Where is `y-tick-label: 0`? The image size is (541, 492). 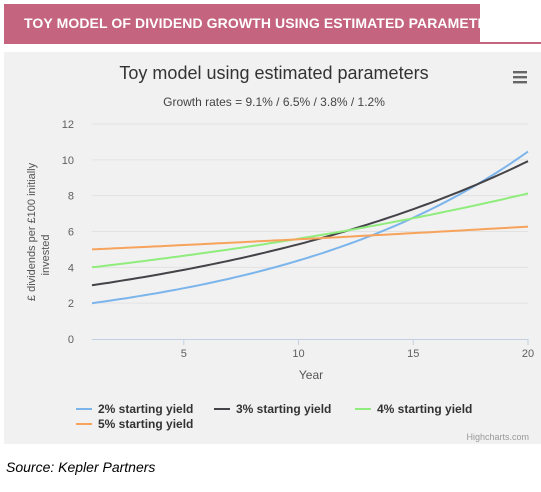 y-tick-label: 0 is located at coordinates (71, 340).